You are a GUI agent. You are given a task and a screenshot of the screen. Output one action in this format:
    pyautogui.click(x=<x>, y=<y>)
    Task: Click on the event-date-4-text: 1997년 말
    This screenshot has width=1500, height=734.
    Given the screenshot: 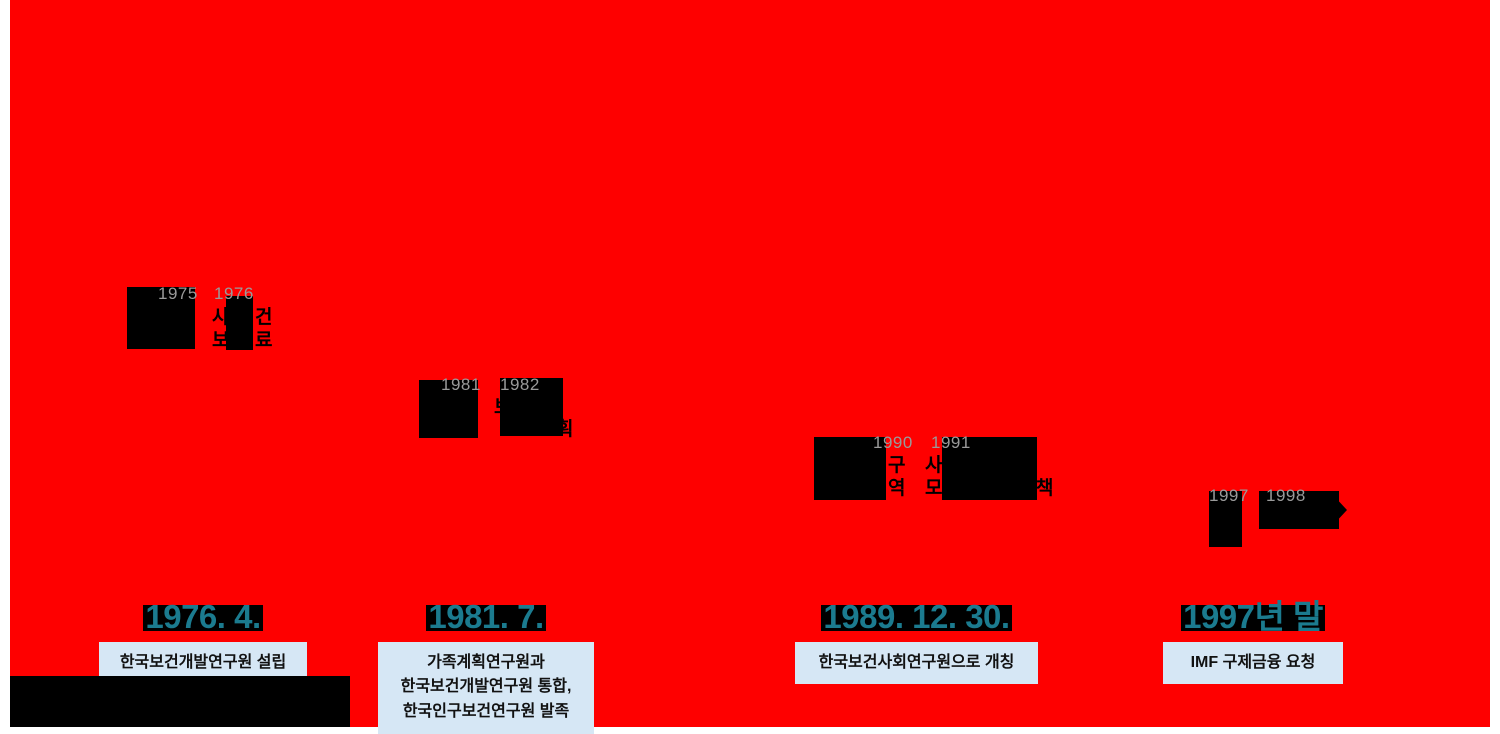 What is the action you would take?
    pyautogui.click(x=1253, y=616)
    